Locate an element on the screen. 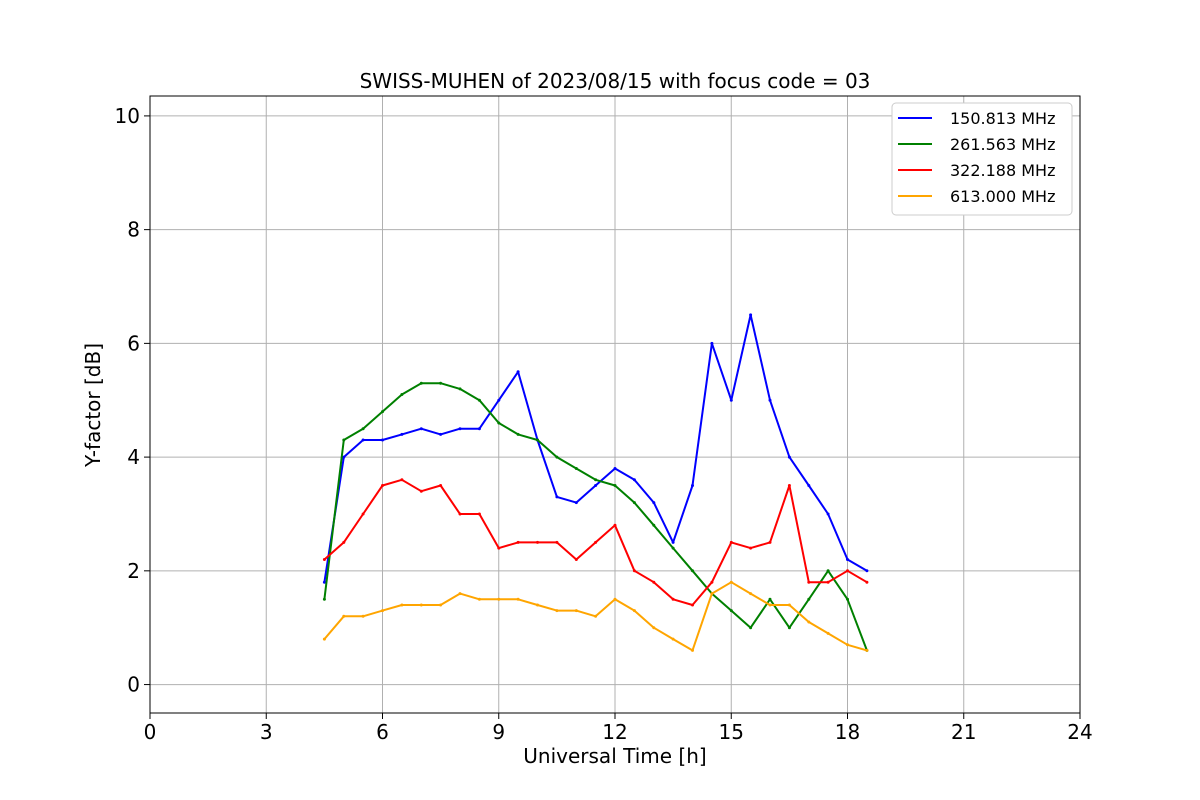  y-axis-label: Y-factor [dB] is located at coordinates (93, 405).